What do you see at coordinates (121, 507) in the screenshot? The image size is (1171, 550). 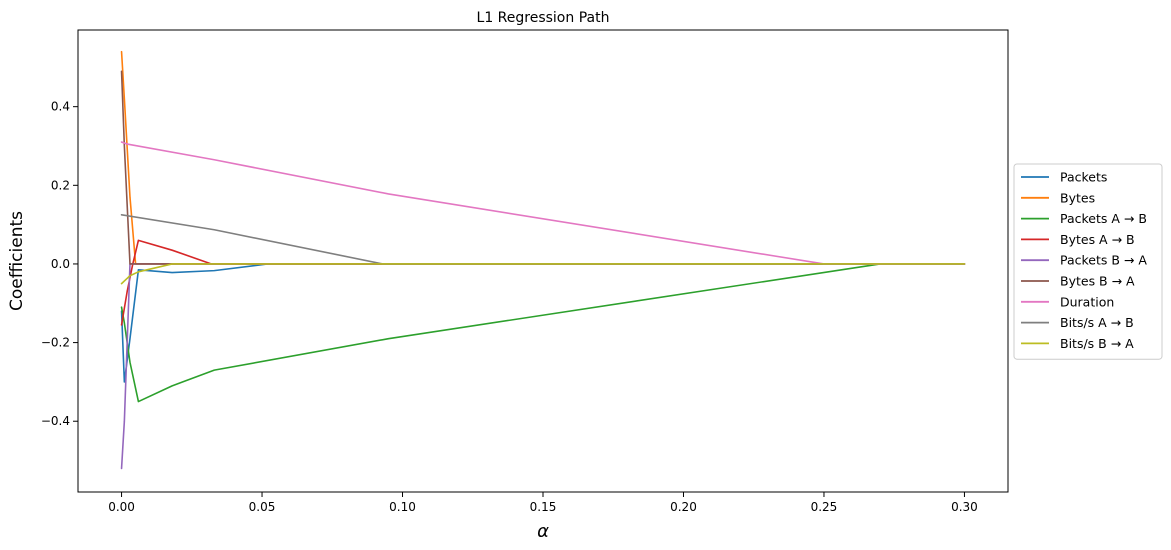 I see `x-tick-label: 0.00` at bounding box center [121, 507].